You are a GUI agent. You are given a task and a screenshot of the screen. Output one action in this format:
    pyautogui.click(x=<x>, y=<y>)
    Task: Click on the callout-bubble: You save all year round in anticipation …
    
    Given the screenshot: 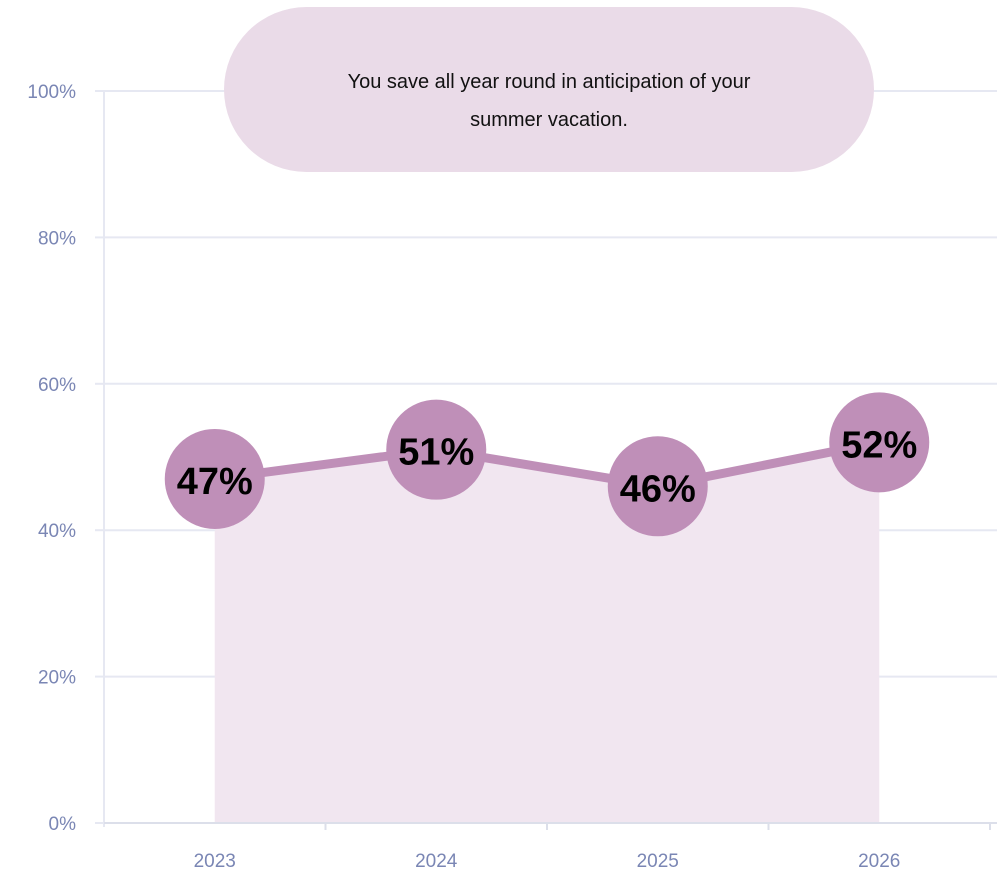 What is the action you would take?
    pyautogui.click(x=549, y=89)
    